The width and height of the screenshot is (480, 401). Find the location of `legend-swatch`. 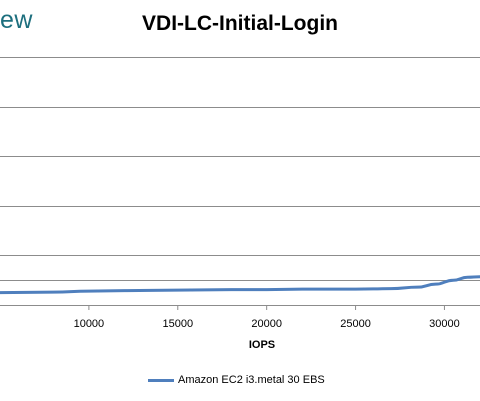

legend-swatch is located at coordinates (161, 380).